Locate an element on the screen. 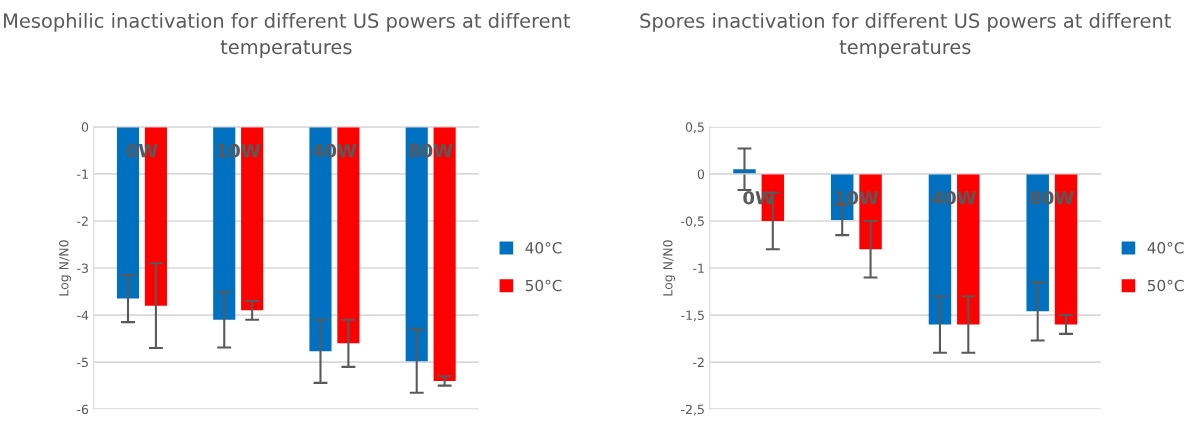 The image size is (1203, 433). y-tick-label: -5 is located at coordinates (82, 362).